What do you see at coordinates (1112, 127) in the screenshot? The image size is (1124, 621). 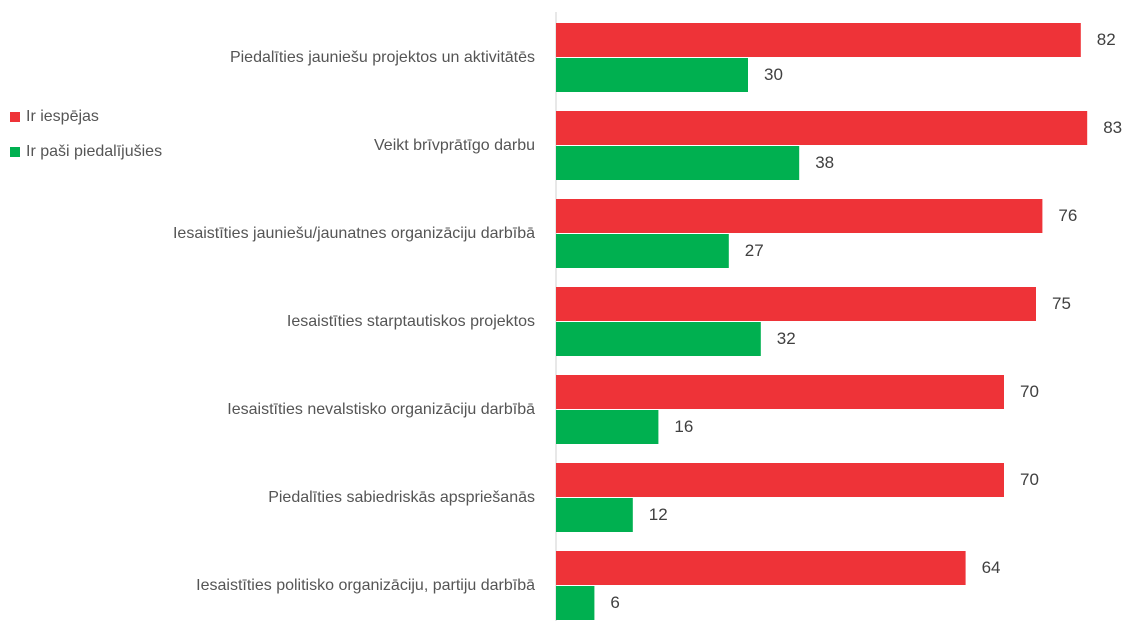 I see `value-label: 83` at bounding box center [1112, 127].